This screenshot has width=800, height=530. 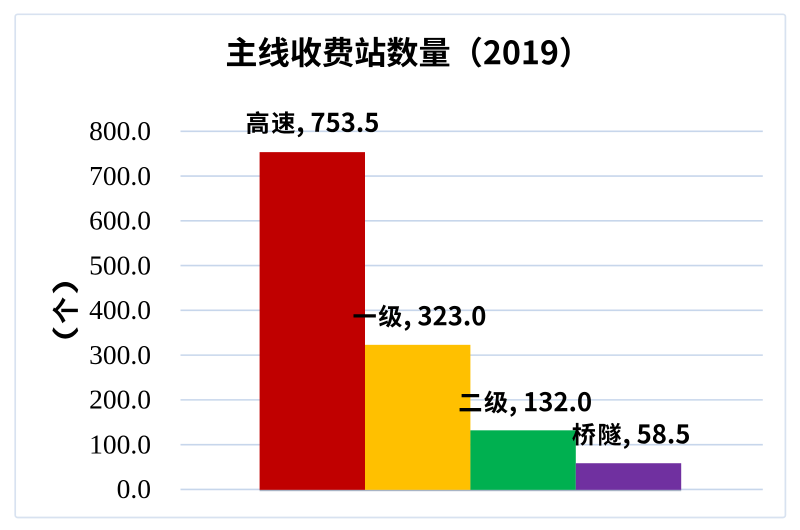 I want to click on svg-text: 0.0, so click(x=134, y=488).